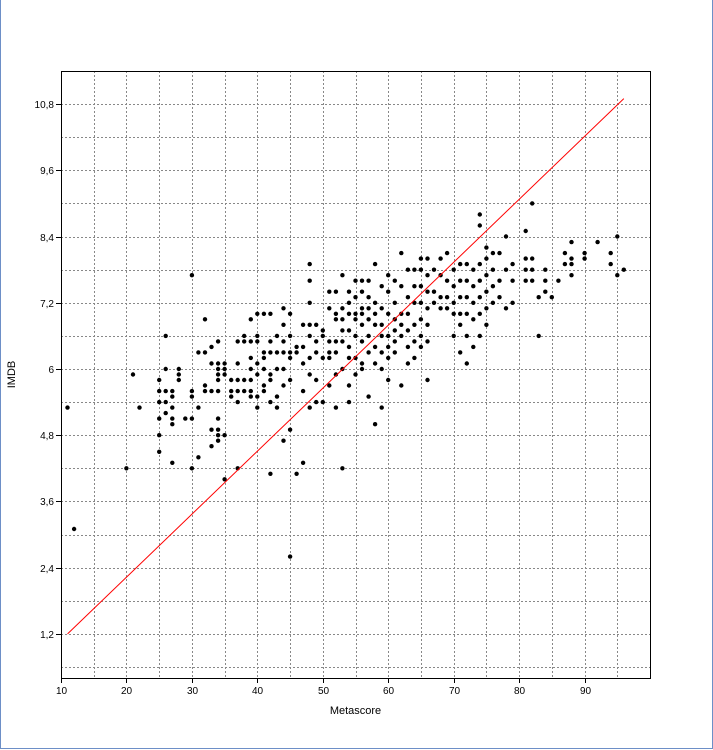 The width and height of the screenshot is (713, 750). Describe the element at coordinates (193, 691) in the screenshot. I see `x-tick-label: 30` at that location.